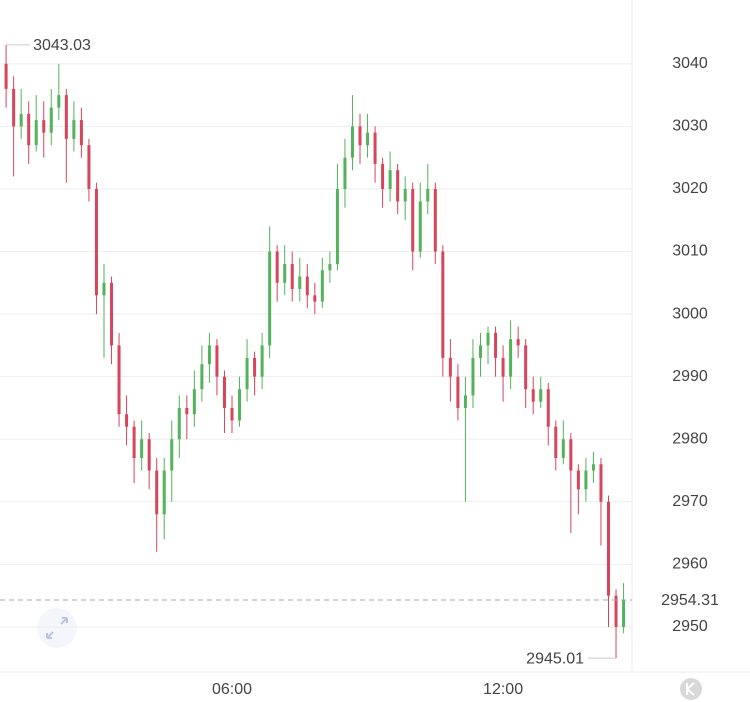 This screenshot has height=702, width=750. What do you see at coordinates (690, 126) in the screenshot?
I see `y-tick-label: 3030` at bounding box center [690, 126].